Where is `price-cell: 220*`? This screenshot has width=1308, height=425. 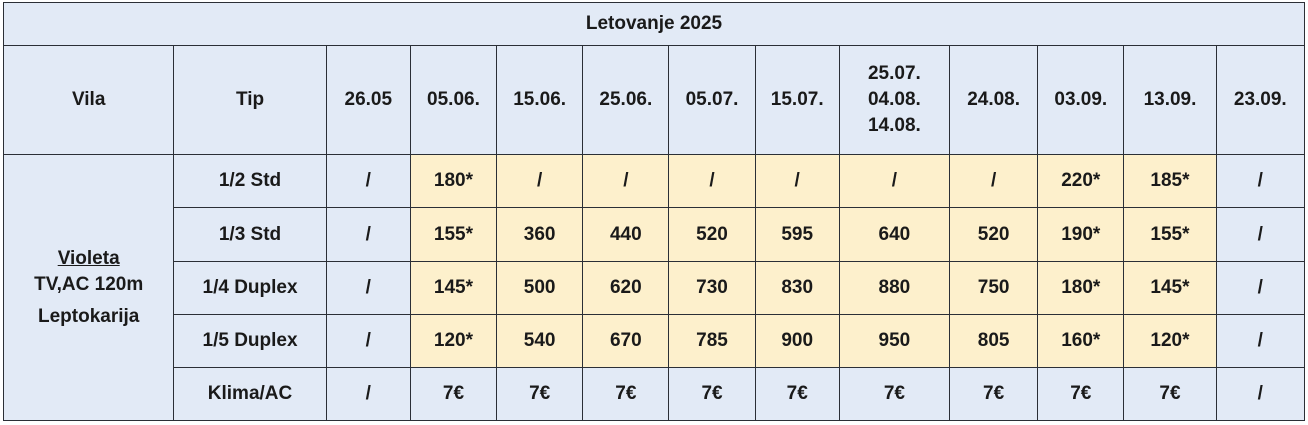 price-cell: 220* is located at coordinates (1081, 181).